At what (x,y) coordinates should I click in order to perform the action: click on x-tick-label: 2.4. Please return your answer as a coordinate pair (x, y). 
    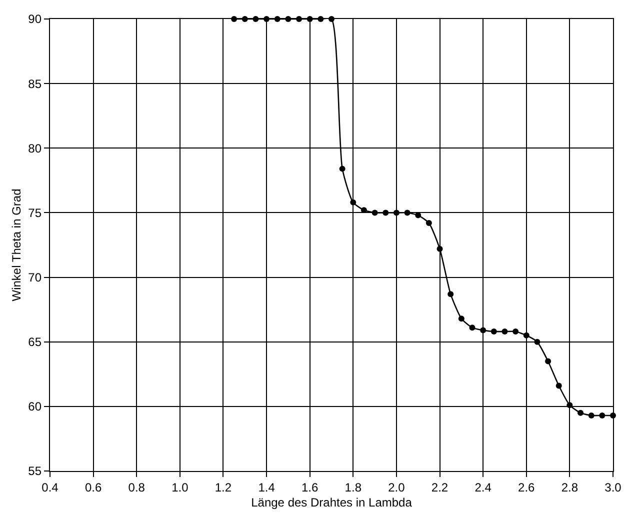
    Looking at the image, I should click on (483, 487).